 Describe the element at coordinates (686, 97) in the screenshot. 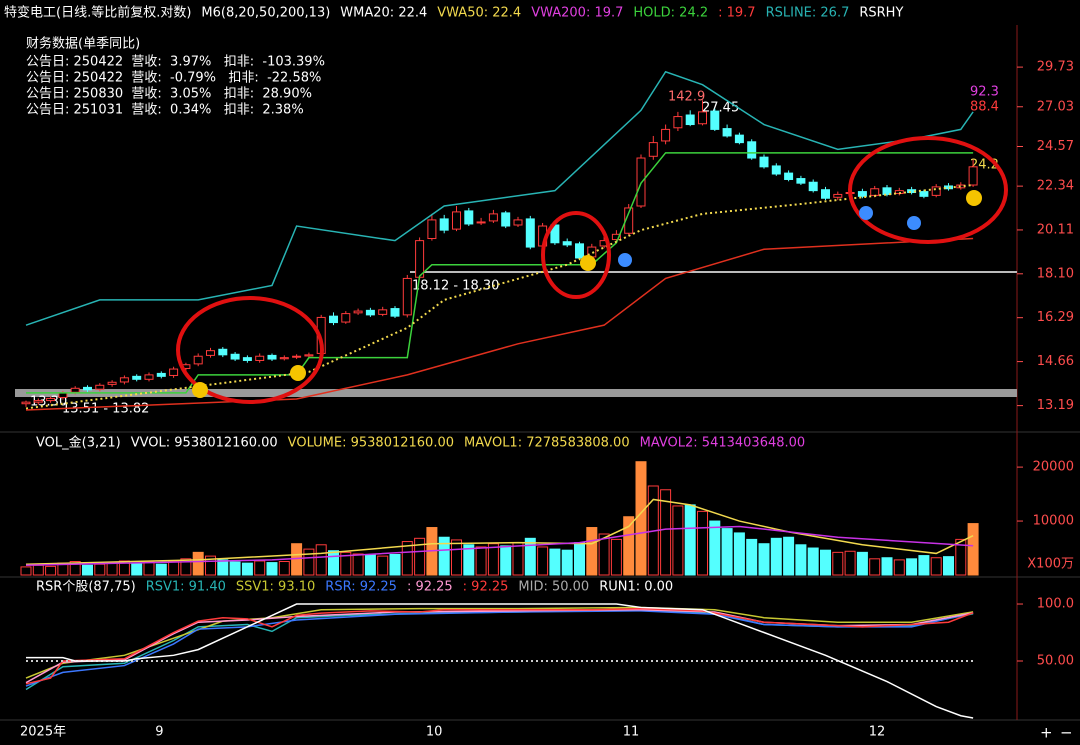

I see `annotation: 142.9` at that location.